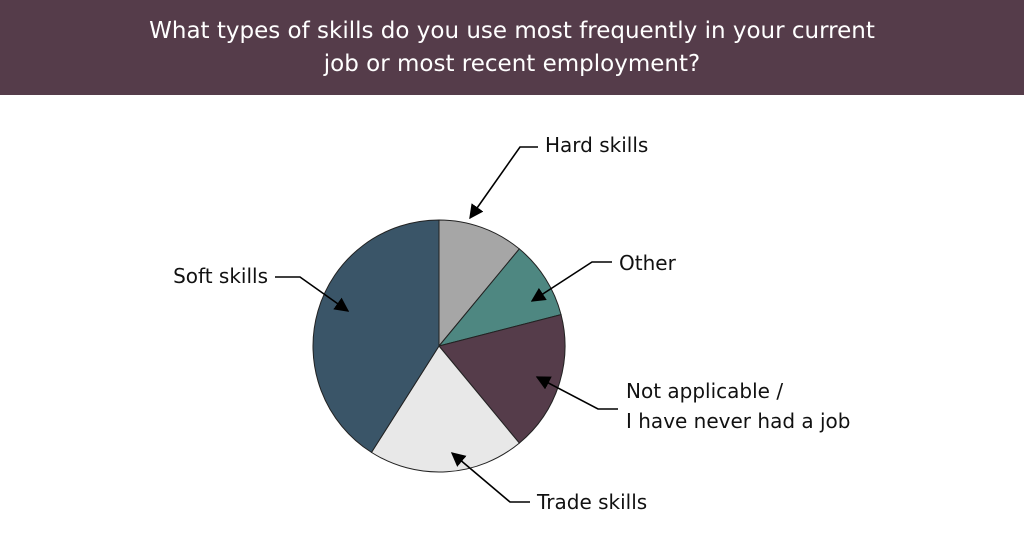 Image resolution: width=1024 pixels, height=542 pixels. I want to click on label-not-applicable-line1: Not applicable /, so click(704, 391).